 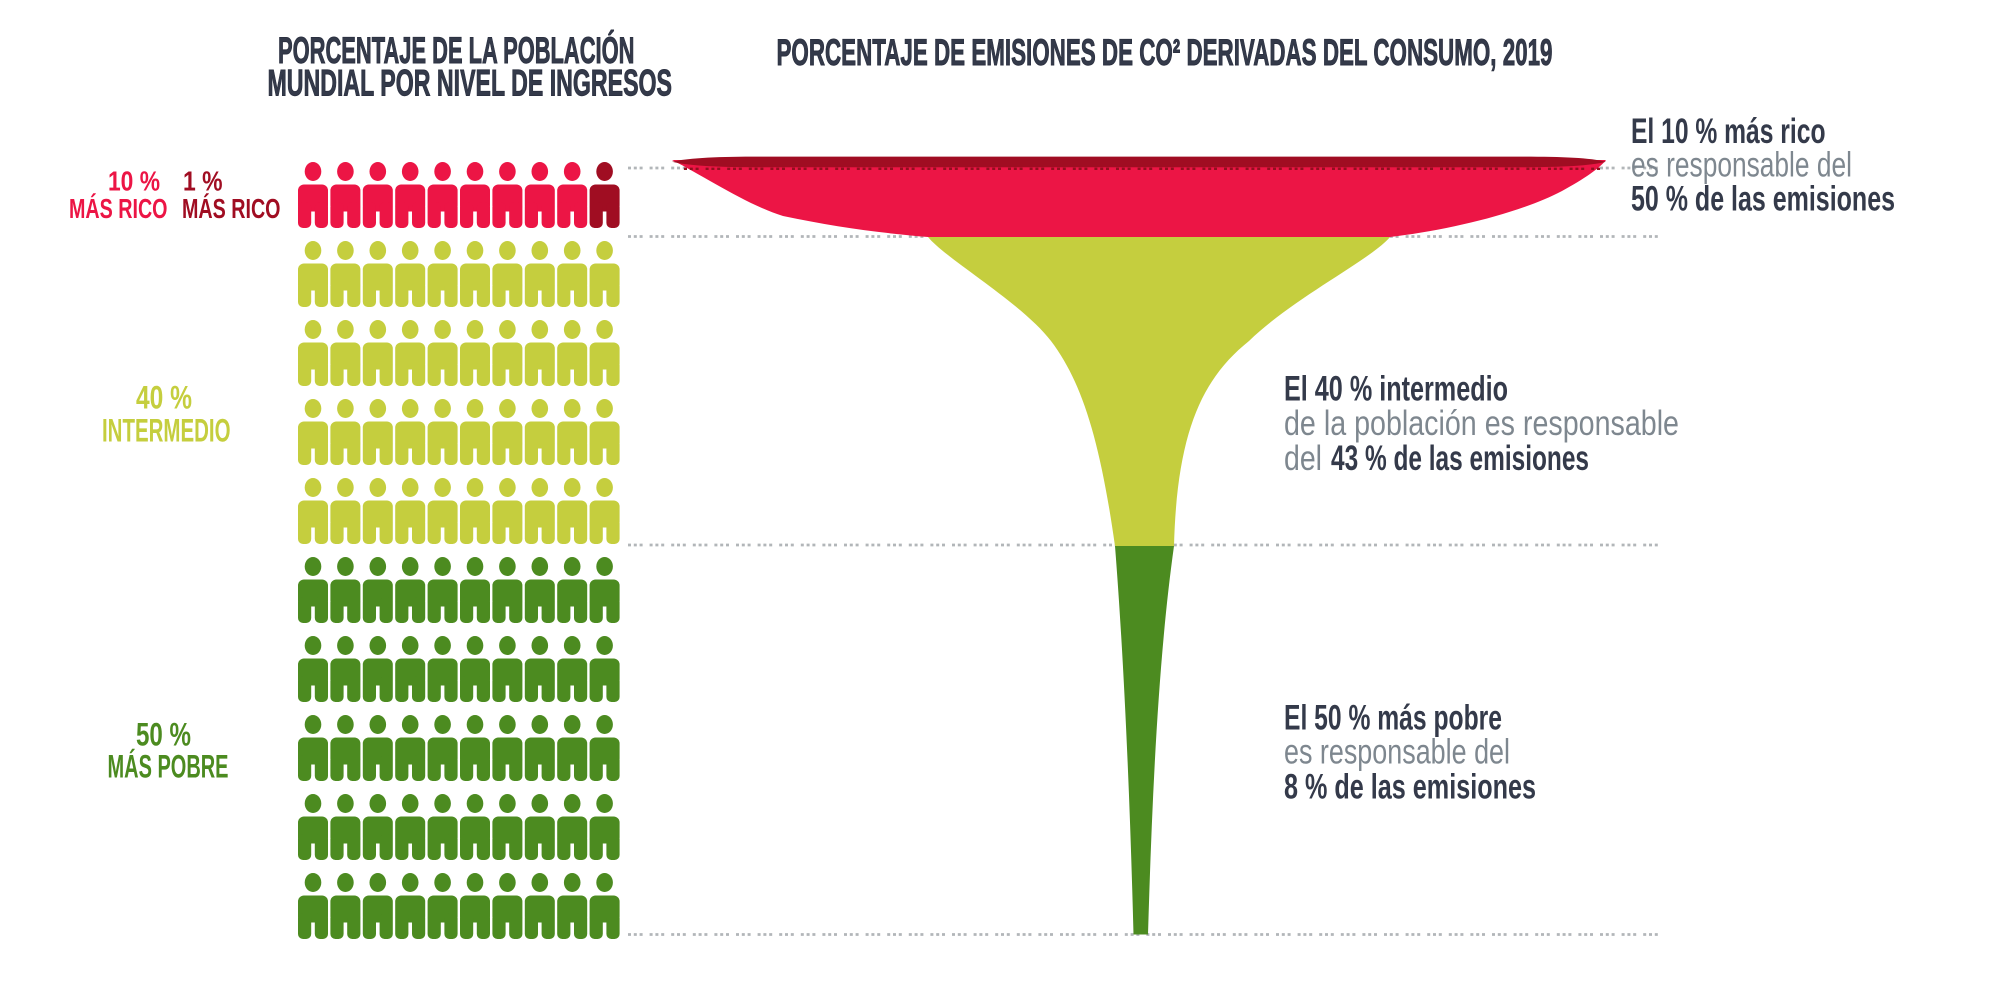 What do you see at coordinates (166, 431) in the screenshot?
I see `svg-text: INTERMEDIO` at bounding box center [166, 431].